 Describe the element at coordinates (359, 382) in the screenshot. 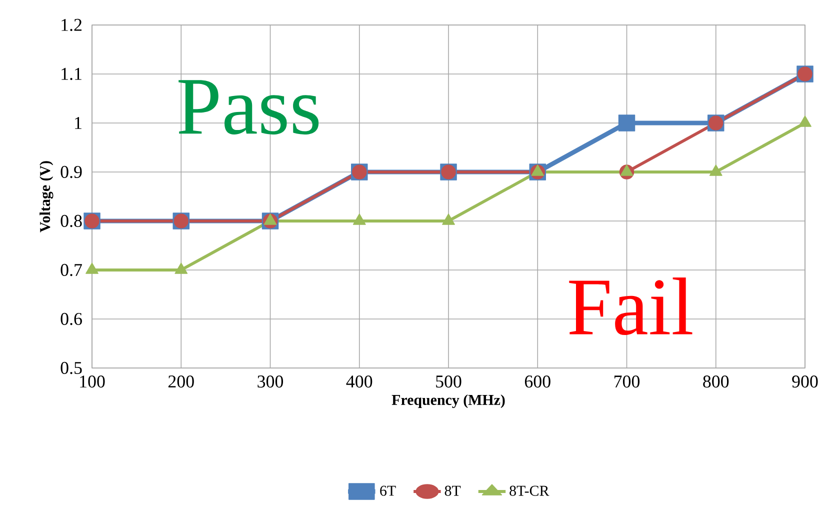

I see `x-tick-label: 400` at that location.